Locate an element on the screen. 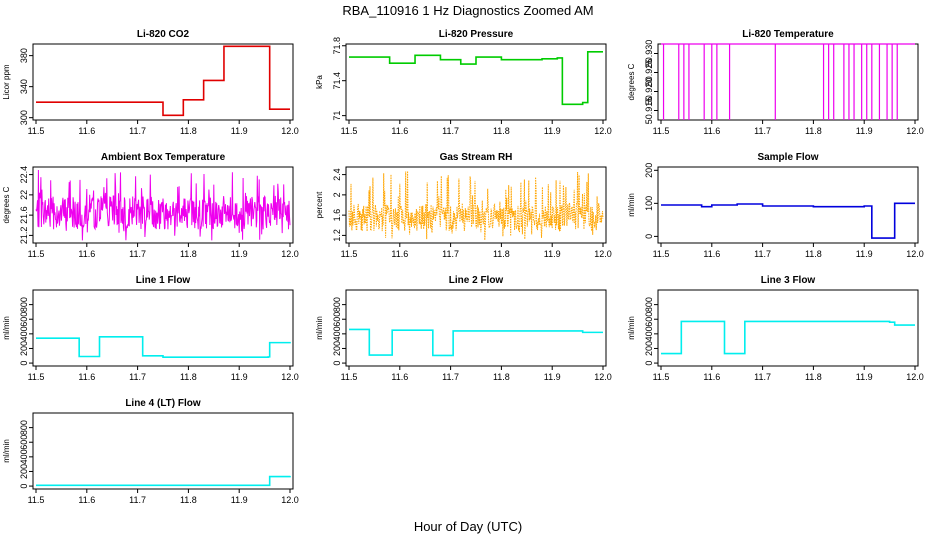 This screenshot has height=540, width=936. y-tick-label: 380 is located at coordinates (24, 55).